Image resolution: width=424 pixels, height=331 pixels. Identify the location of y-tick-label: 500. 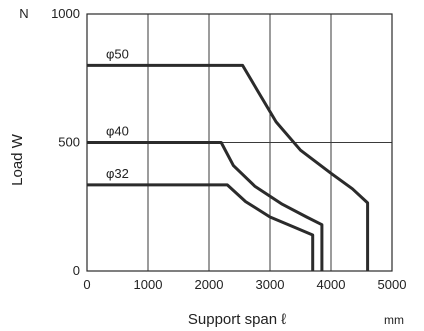
(69, 142).